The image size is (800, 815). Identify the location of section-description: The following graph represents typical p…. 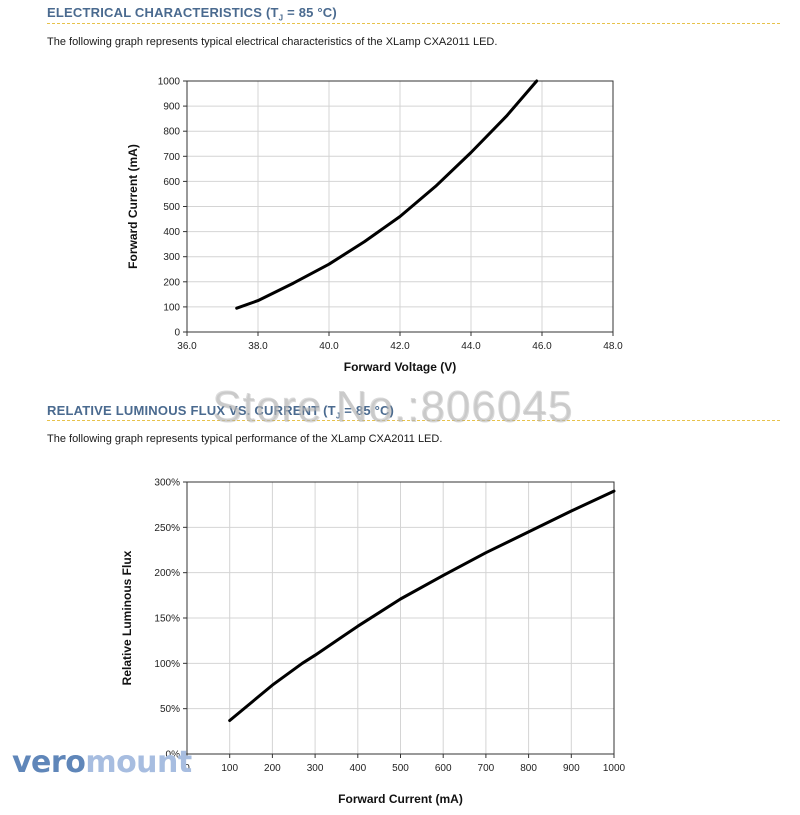
(245, 439).